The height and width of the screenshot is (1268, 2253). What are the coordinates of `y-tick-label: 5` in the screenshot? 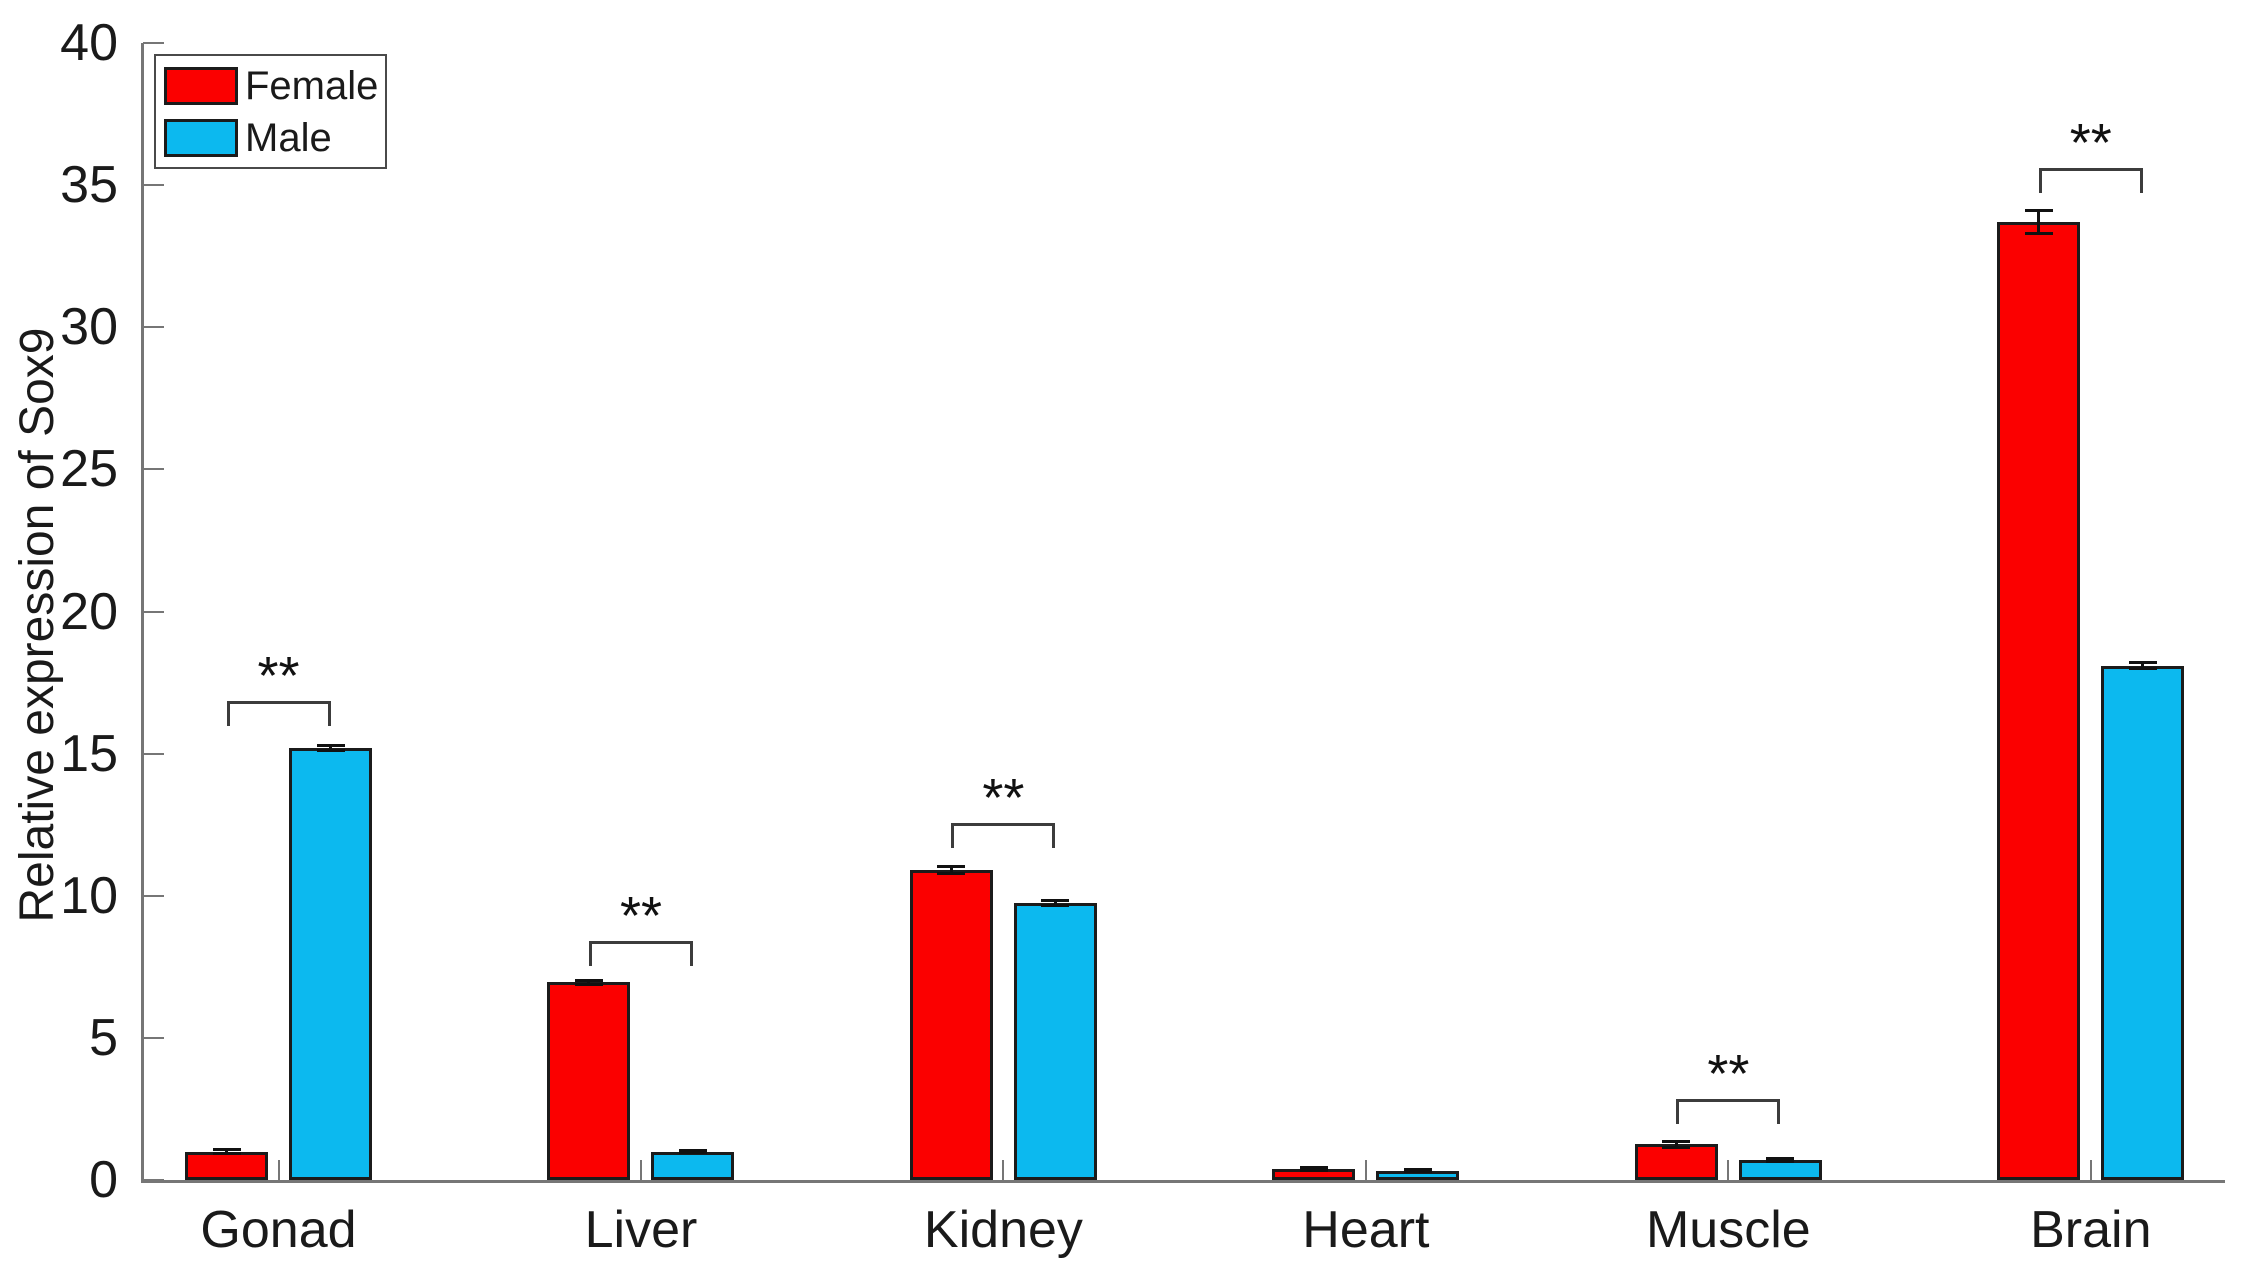 It's located at (103, 1037).